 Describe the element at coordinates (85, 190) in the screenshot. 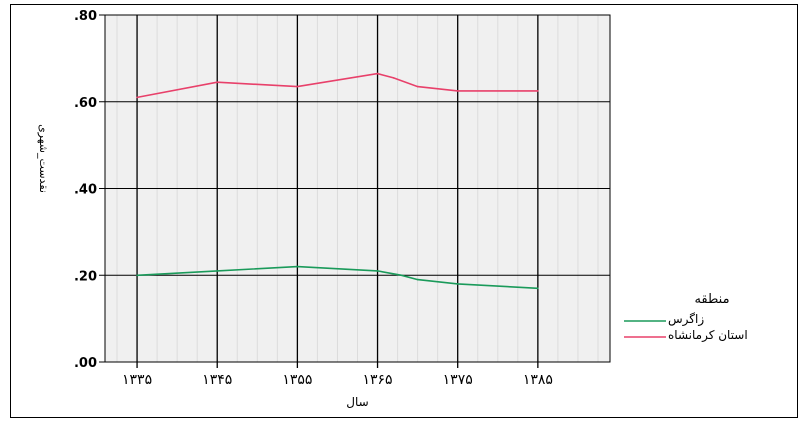

I see `y-tick-label: .40` at that location.